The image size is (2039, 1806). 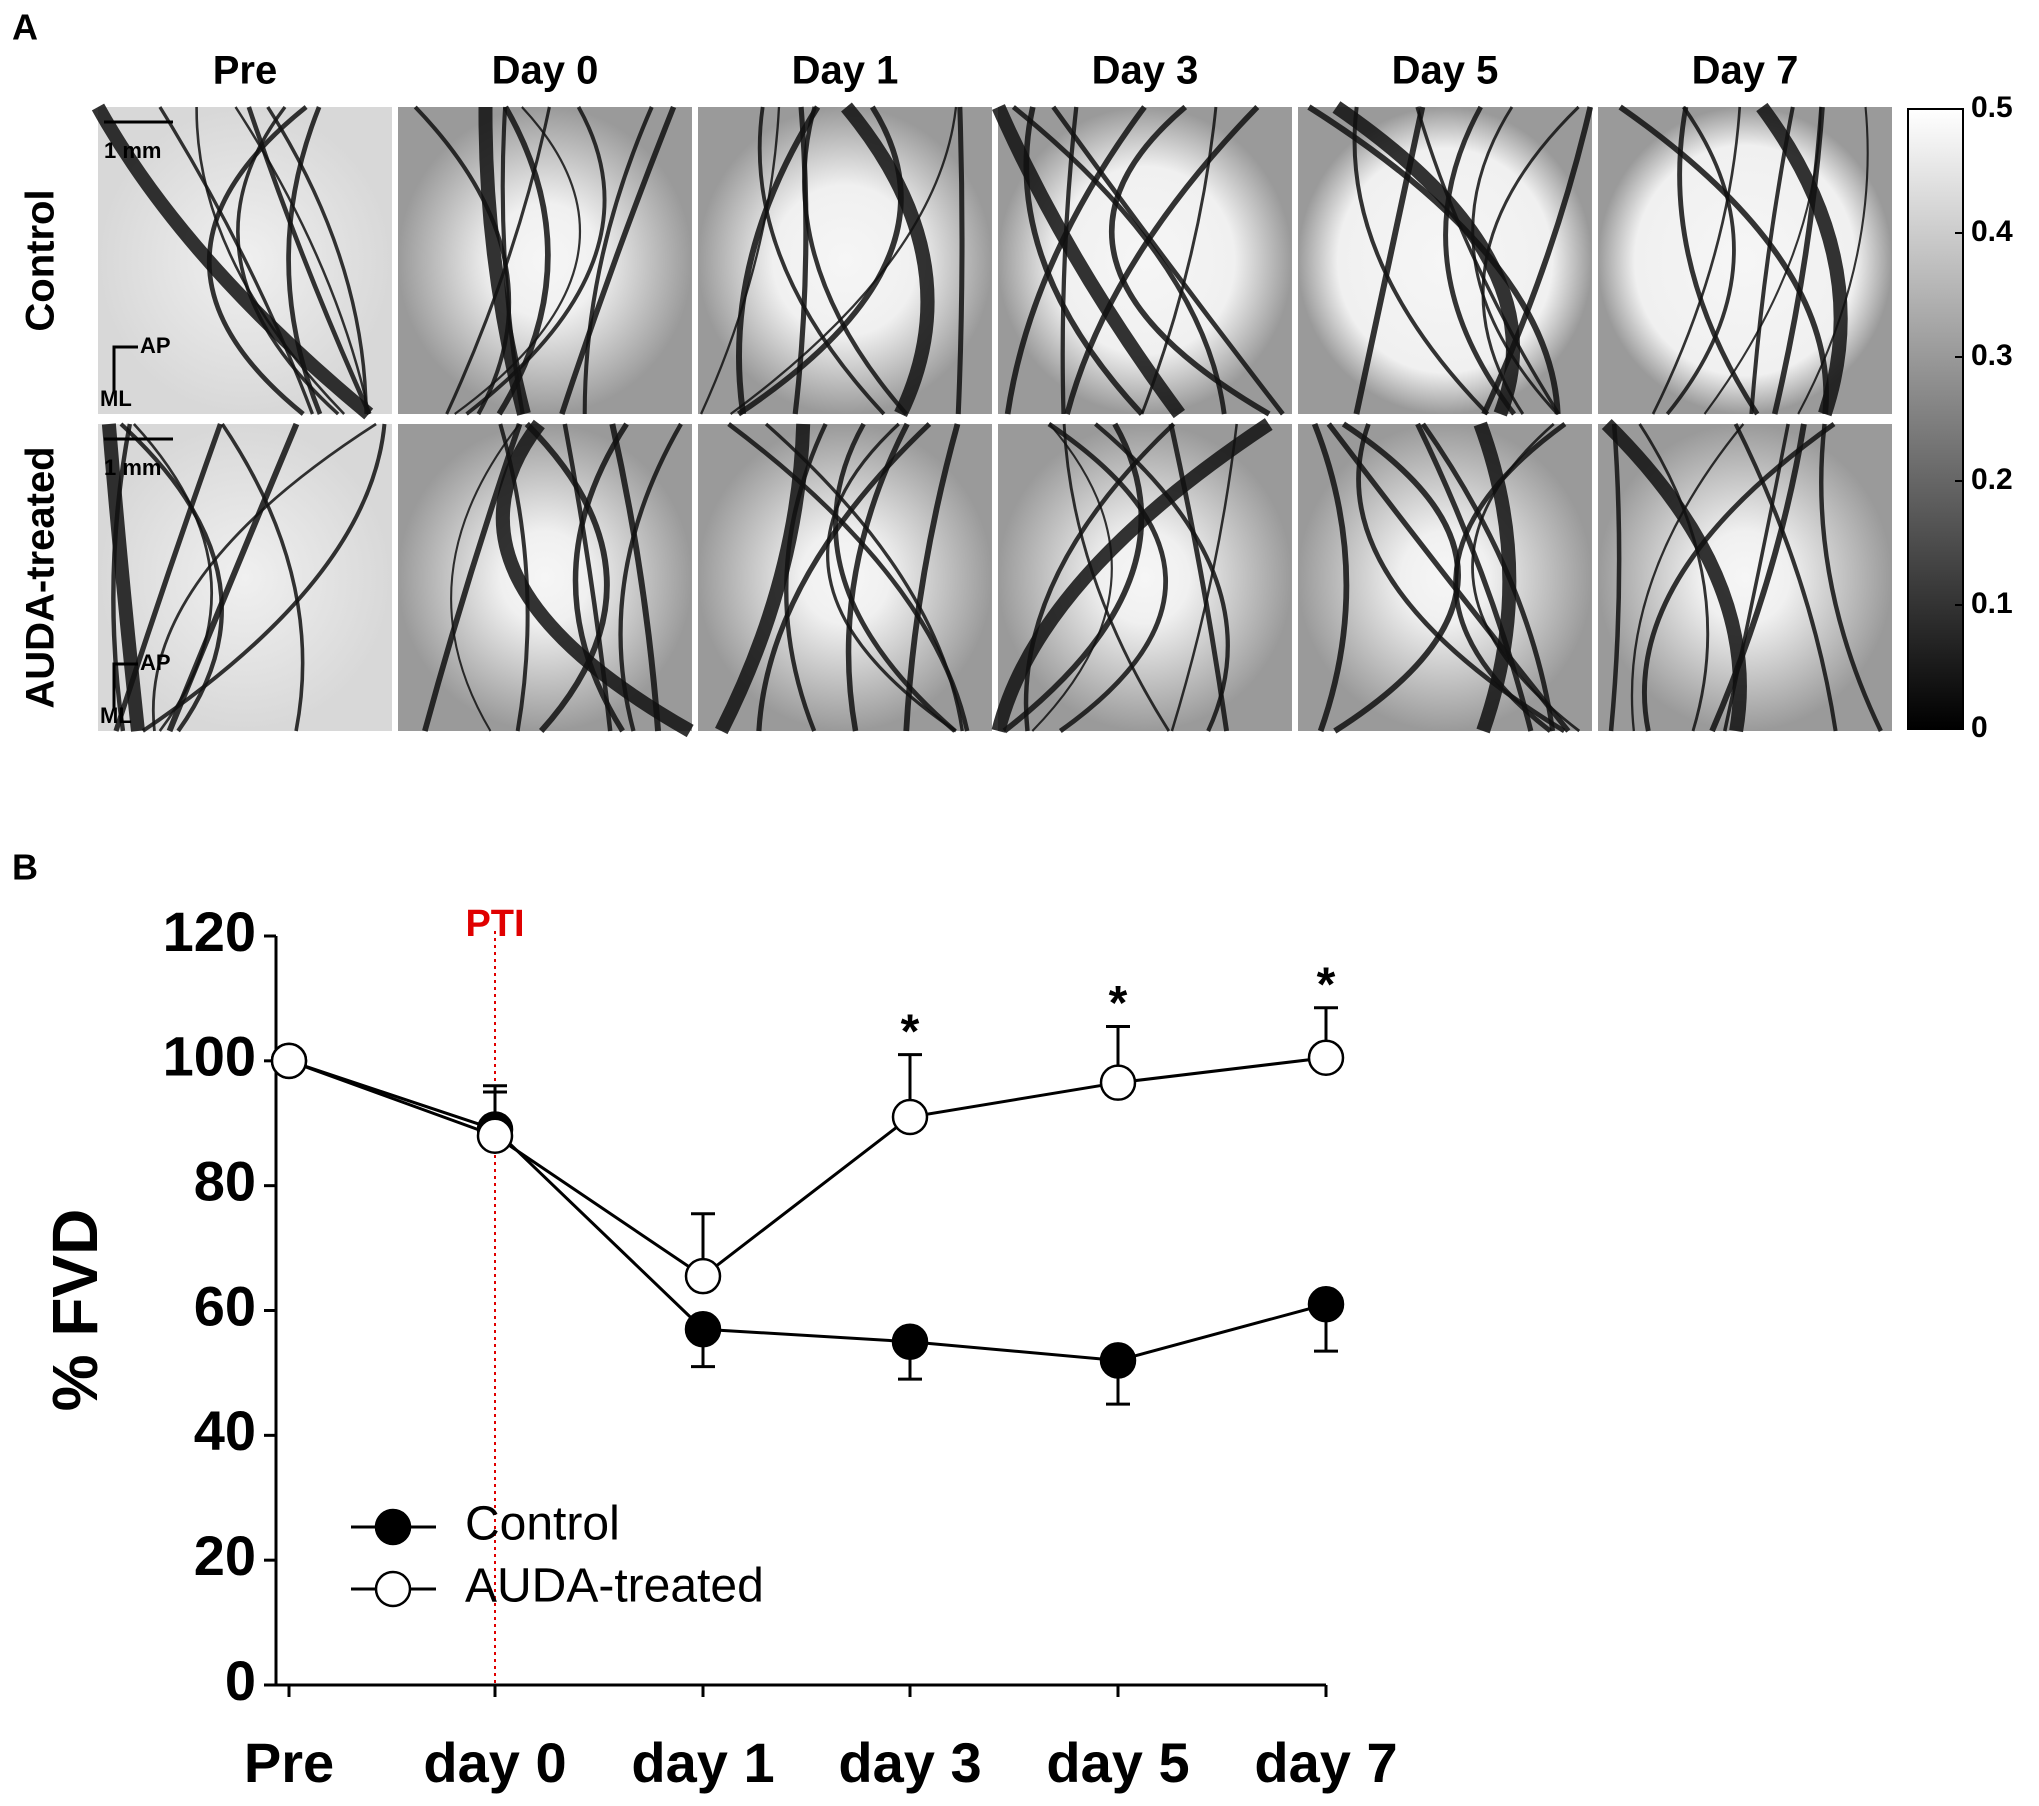 What do you see at coordinates (614, 1586) in the screenshot?
I see `legend-label: AUDA-treated` at bounding box center [614, 1586].